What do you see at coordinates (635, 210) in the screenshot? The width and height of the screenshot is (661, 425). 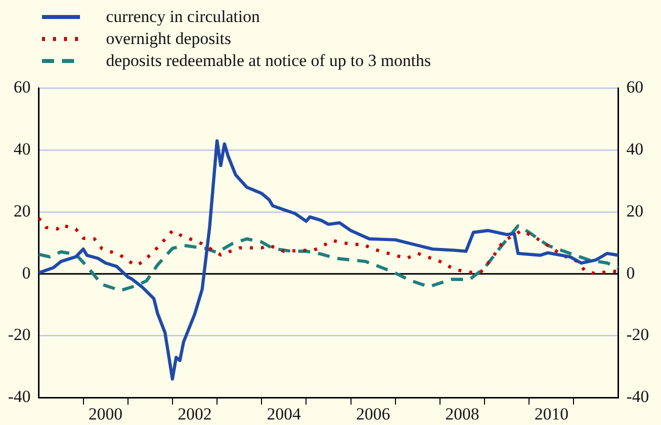 I see `y2-tick-label: 20` at bounding box center [635, 210].